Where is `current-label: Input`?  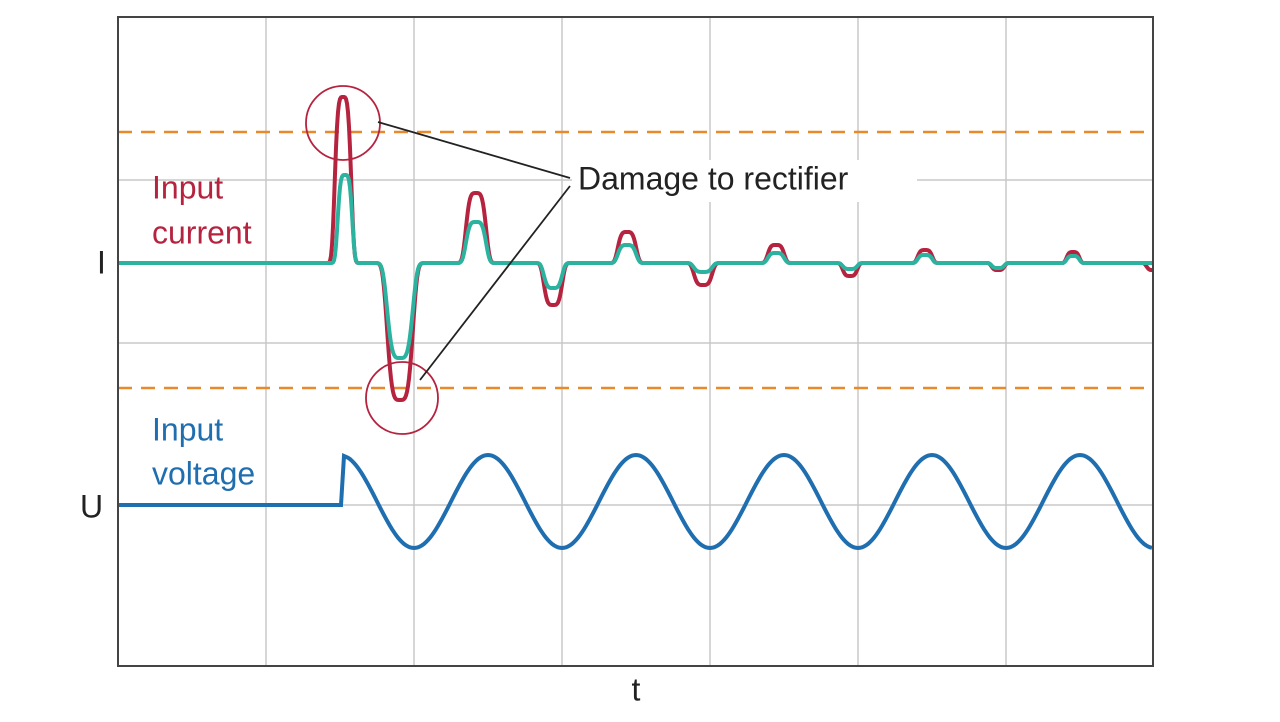
current-label: Input is located at coordinates (187, 187).